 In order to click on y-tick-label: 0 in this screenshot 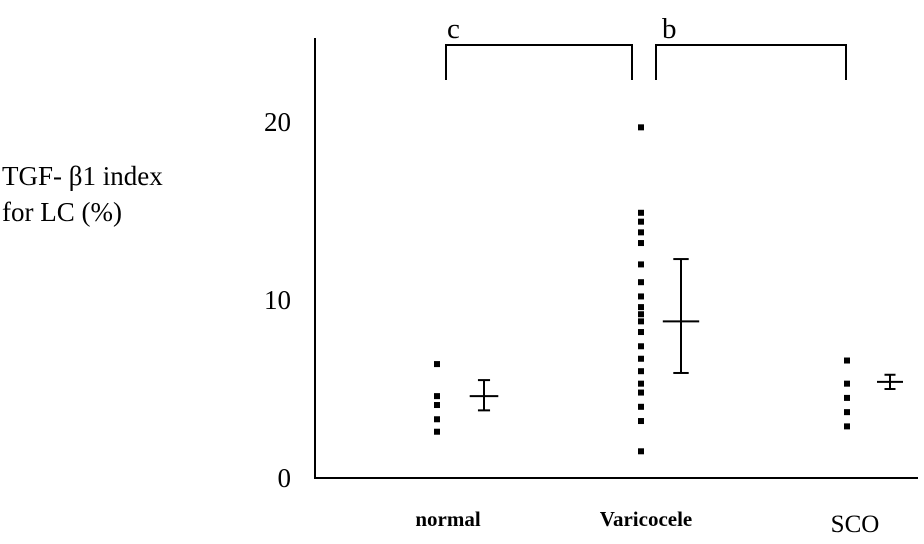, I will do `click(285, 478)`.